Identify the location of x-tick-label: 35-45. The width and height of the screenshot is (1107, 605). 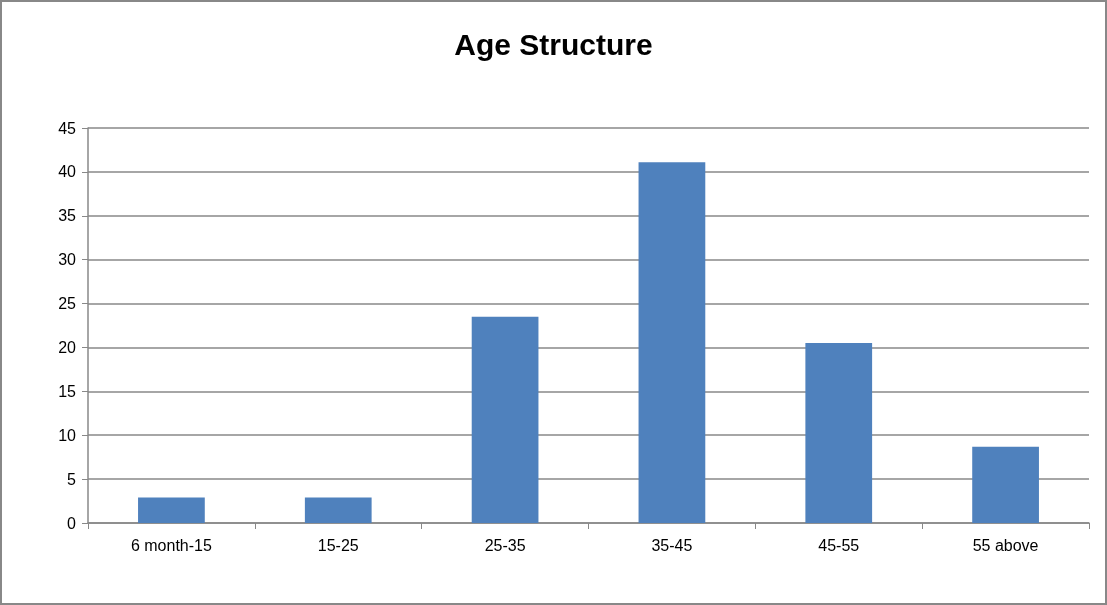
(672, 545).